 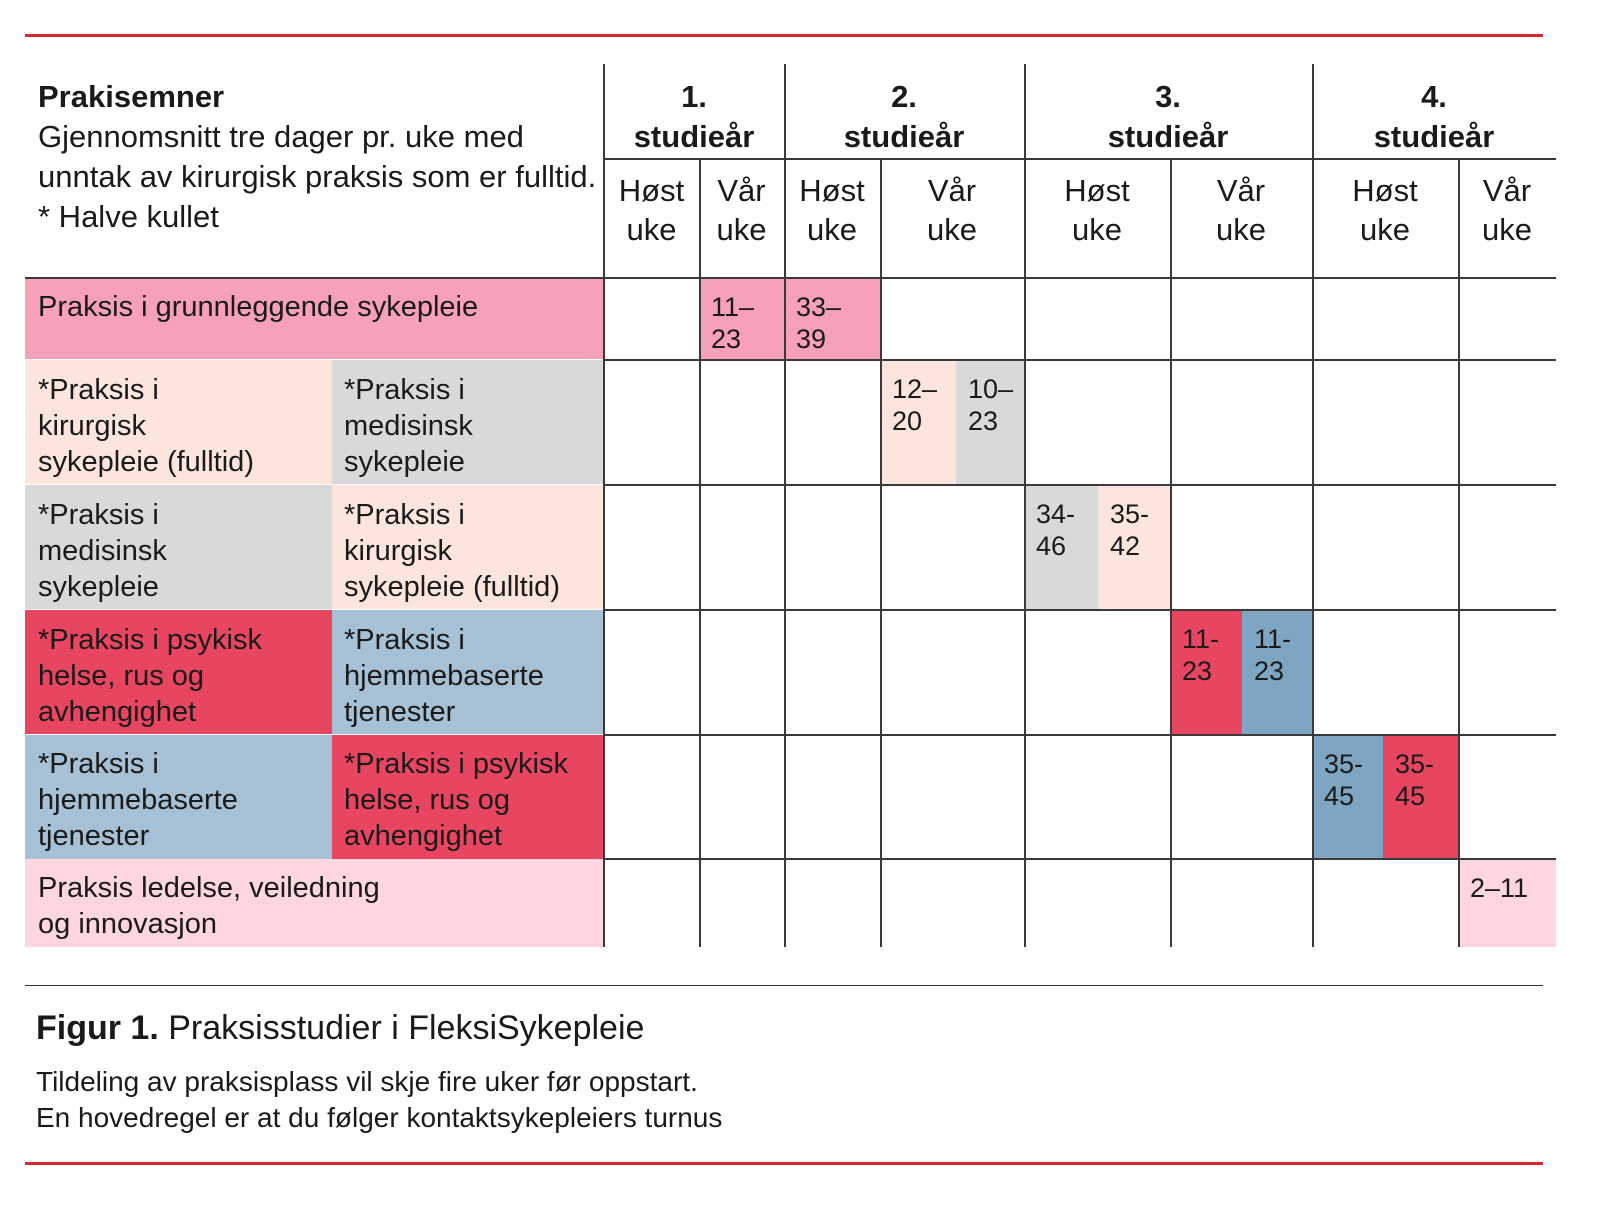 What do you see at coordinates (694, 116) in the screenshot?
I see `year-header-1: 1. studieår` at bounding box center [694, 116].